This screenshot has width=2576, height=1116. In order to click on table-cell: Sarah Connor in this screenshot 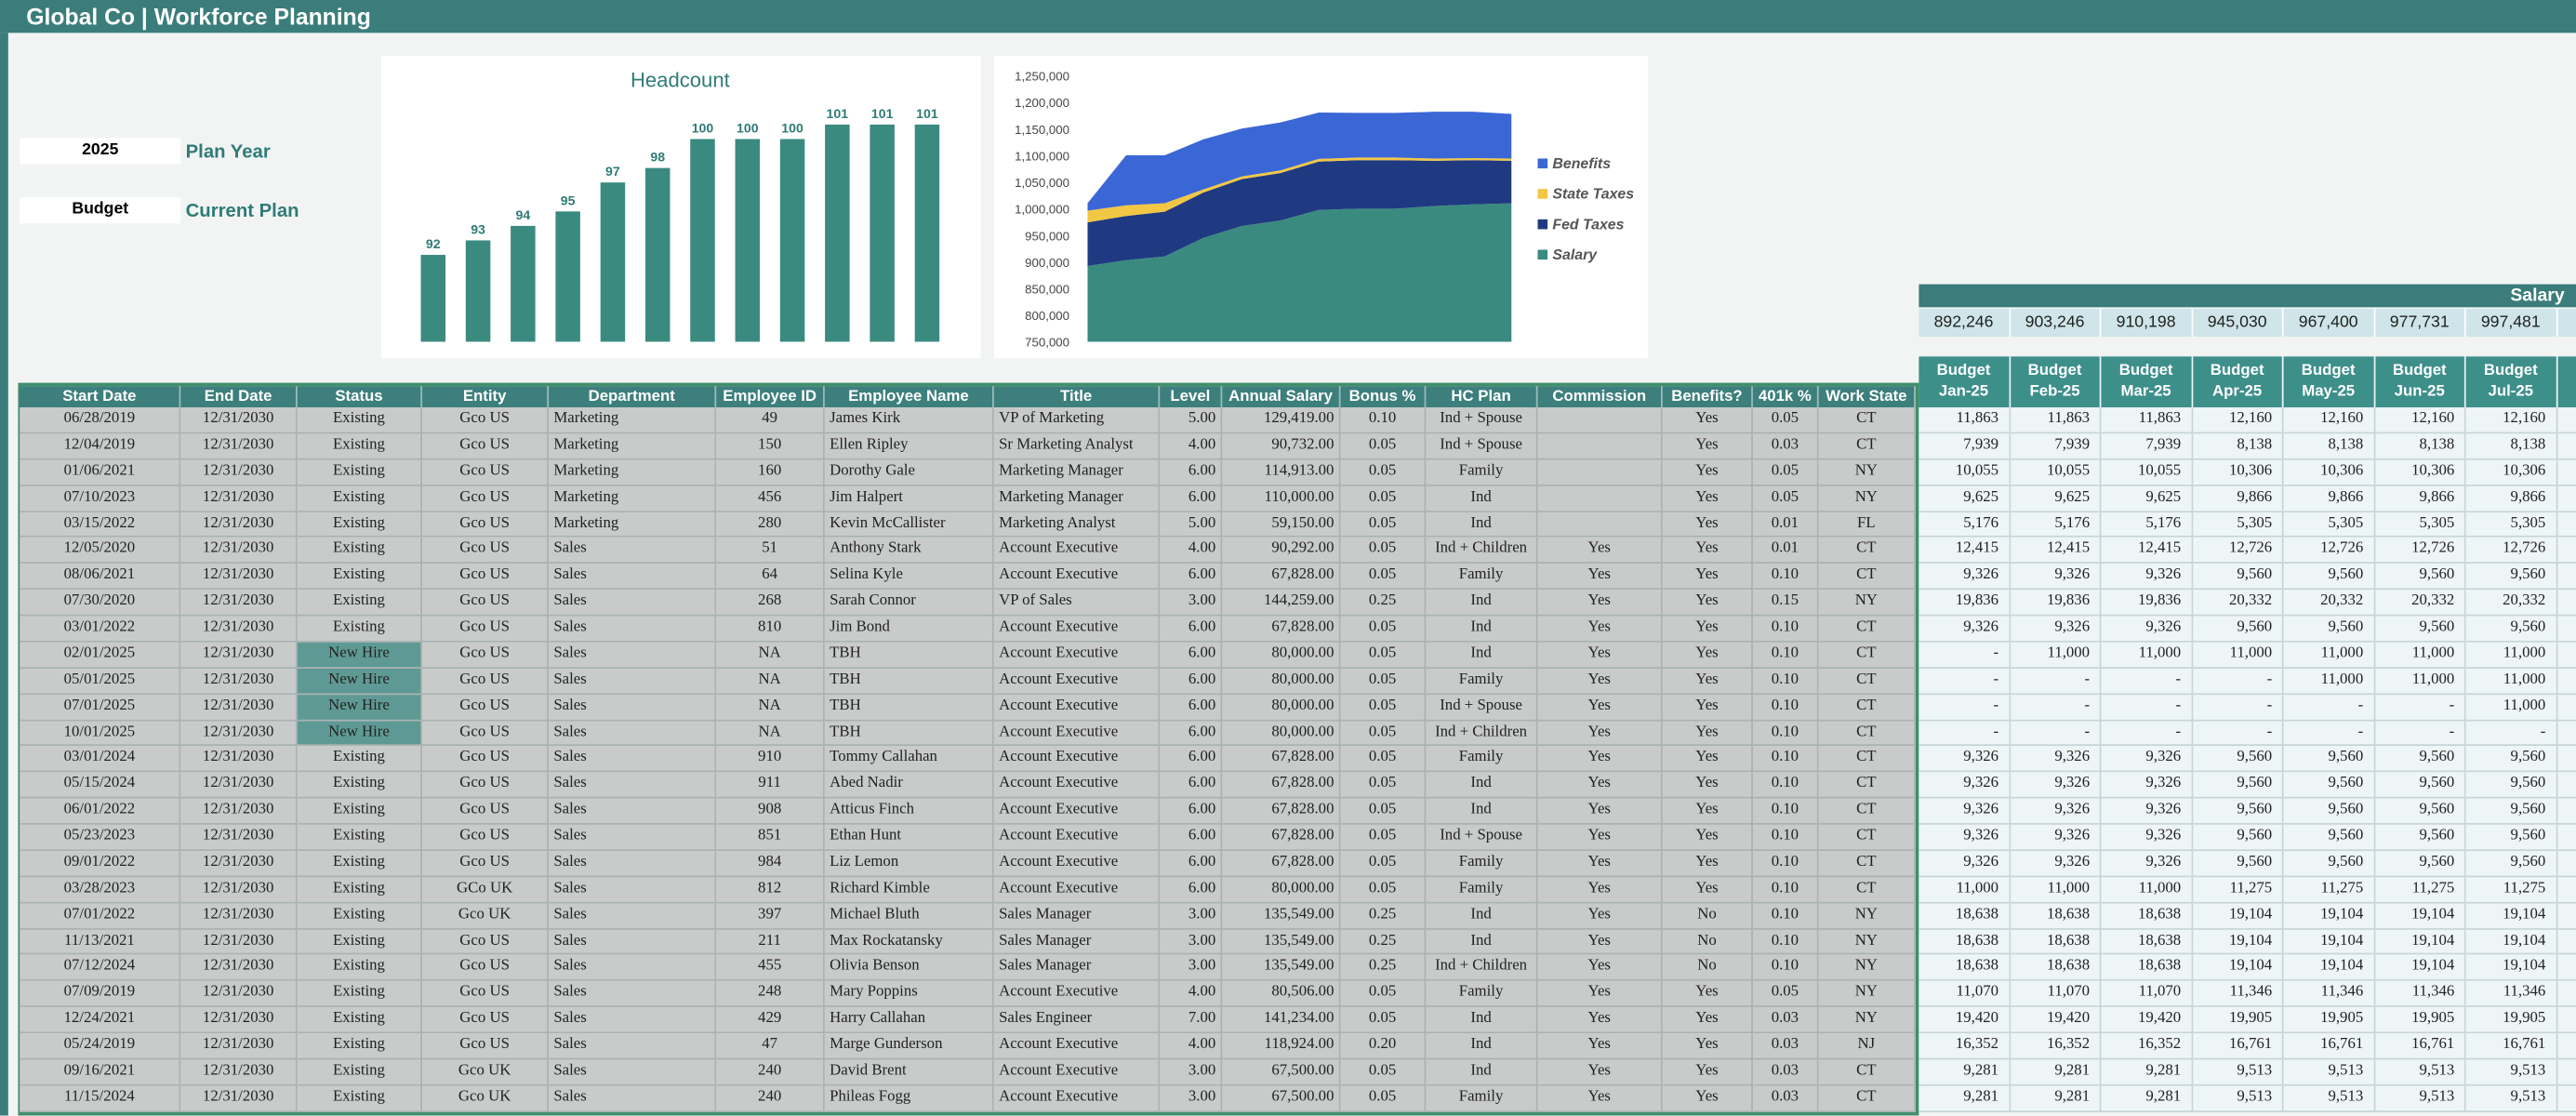, I will do `click(909, 603)`.